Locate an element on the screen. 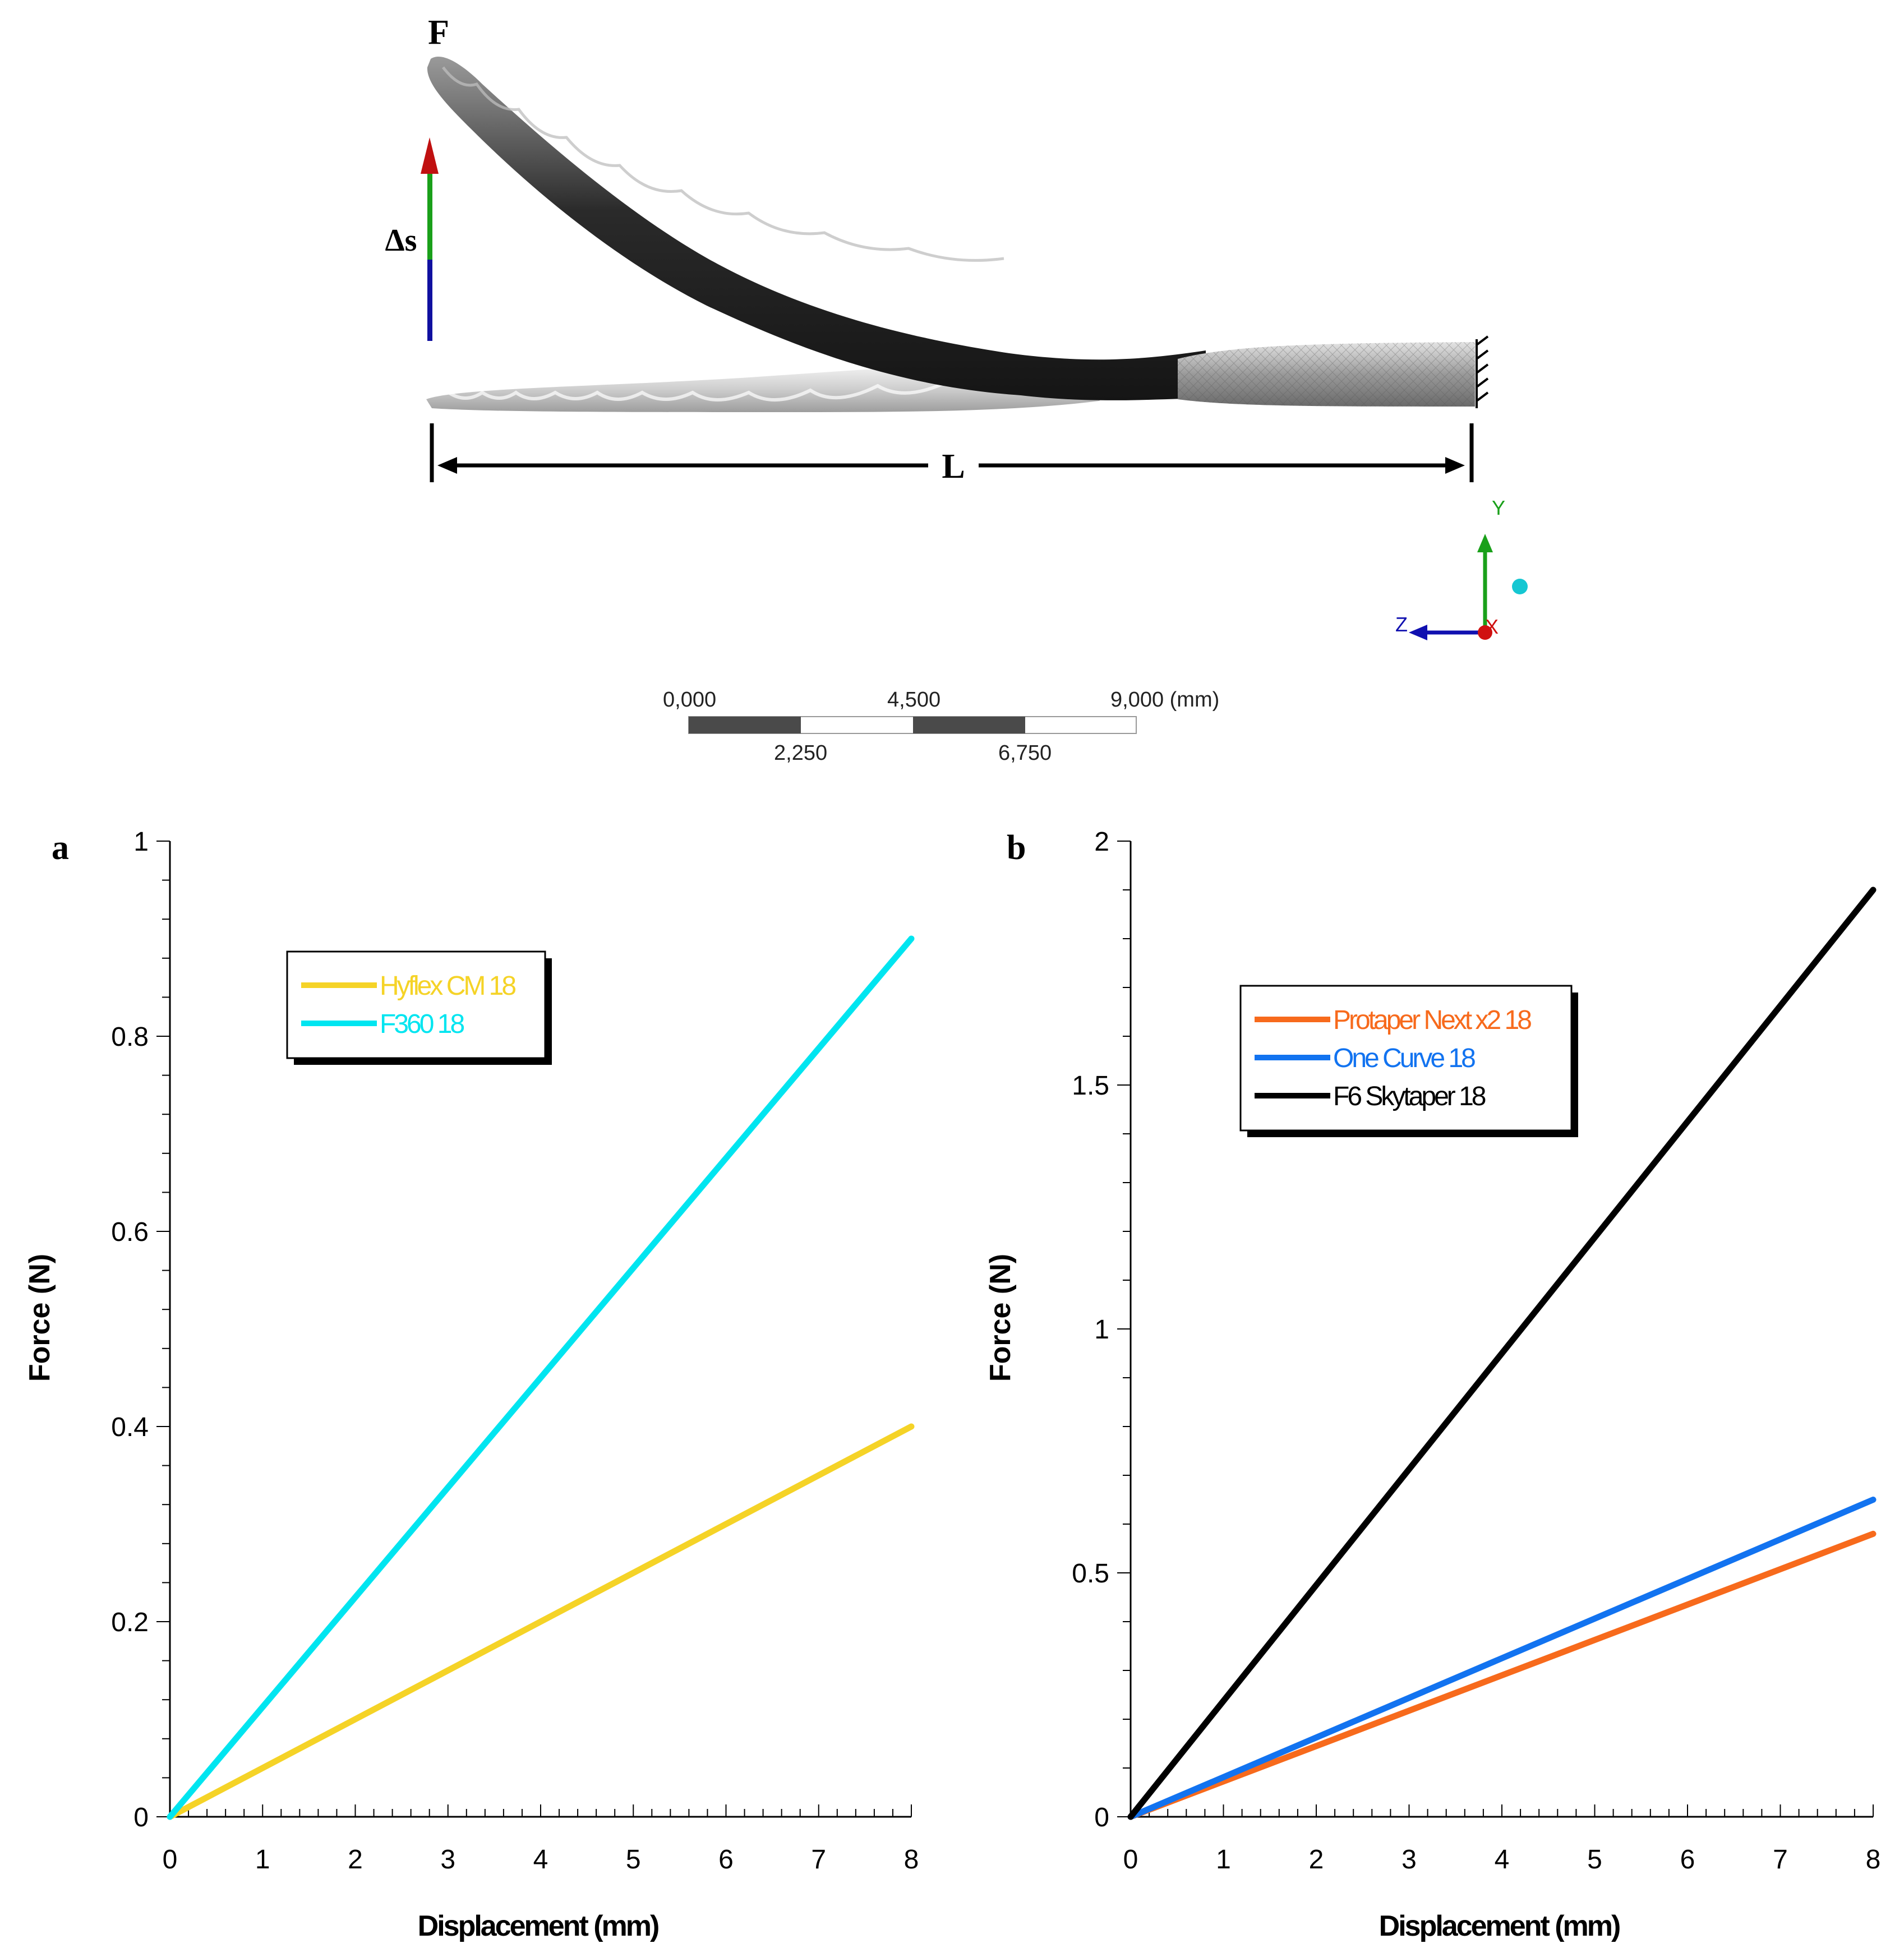 This screenshot has height=1948, width=1904. coordinate-triad: Y Z X is located at coordinates (1462, 568).